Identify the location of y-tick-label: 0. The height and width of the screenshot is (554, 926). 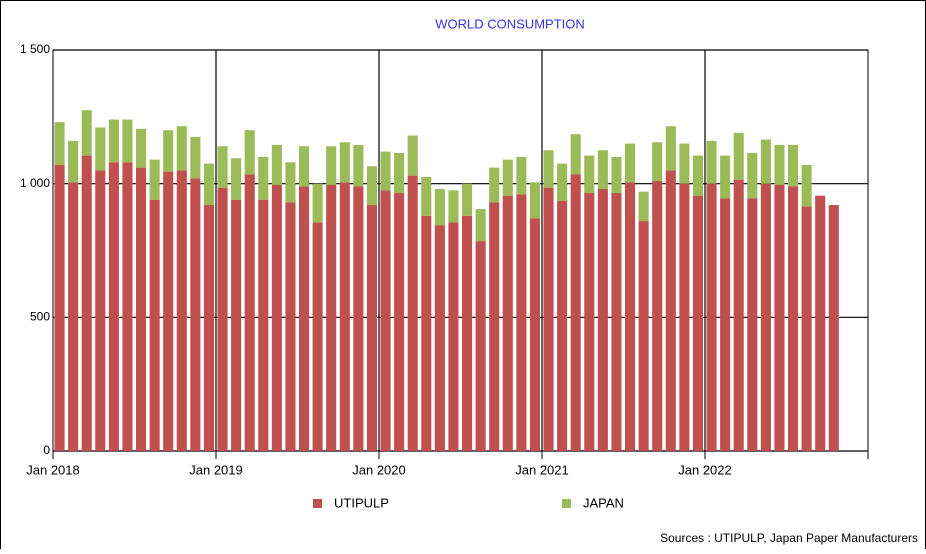
(46, 450).